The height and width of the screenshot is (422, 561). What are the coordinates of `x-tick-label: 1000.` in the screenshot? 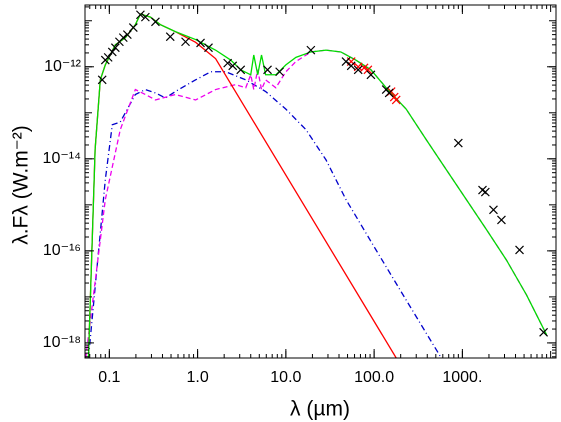 It's located at (462, 377).